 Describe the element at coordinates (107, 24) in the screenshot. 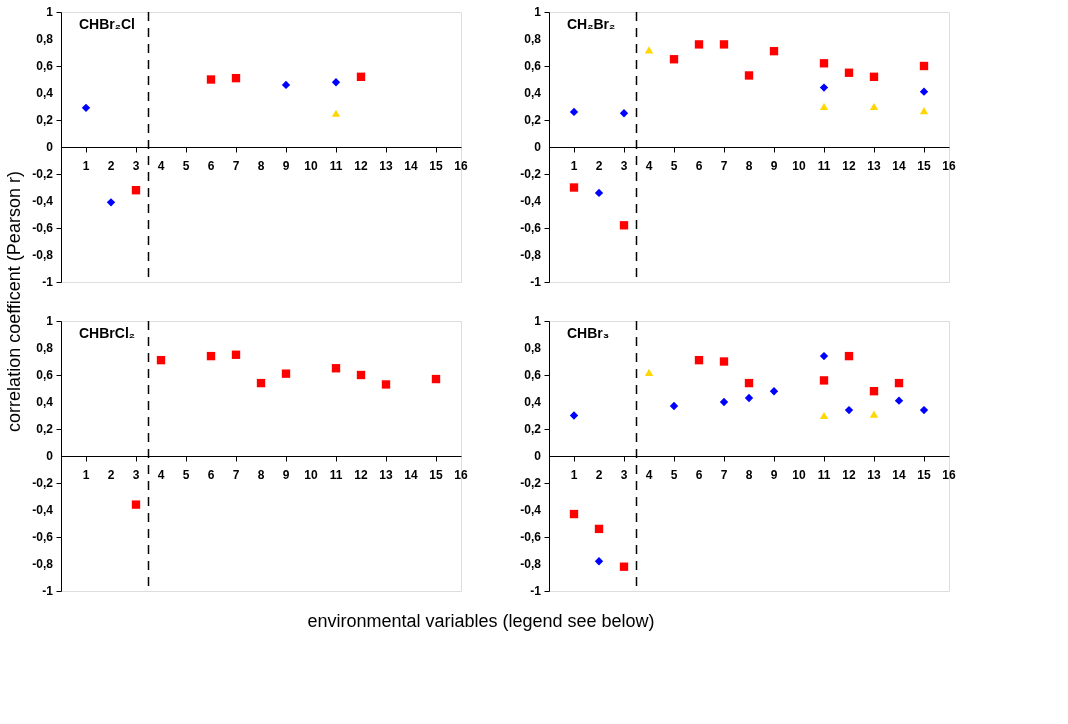

I see `chart-title: CHBr₂Cl` at that location.